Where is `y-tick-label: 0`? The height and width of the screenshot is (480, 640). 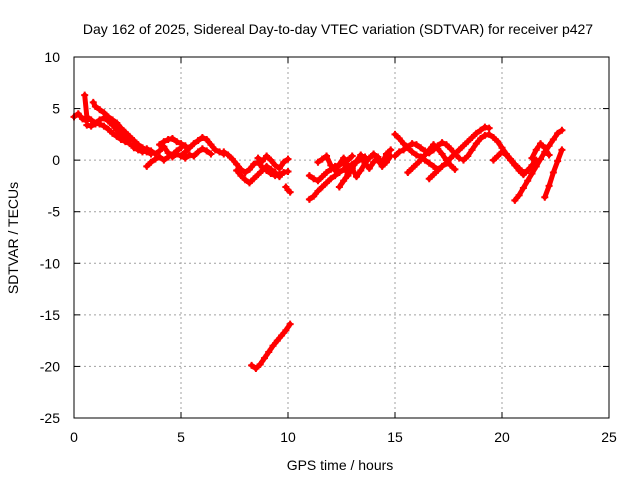
y-tick-label: 0 is located at coordinates (56, 160).